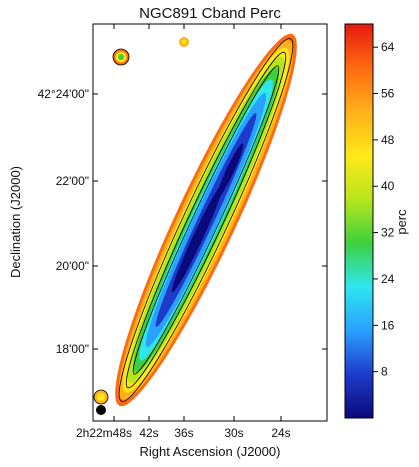  What do you see at coordinates (388, 186) in the screenshot?
I see `colorbar-tick-label: 40` at bounding box center [388, 186].